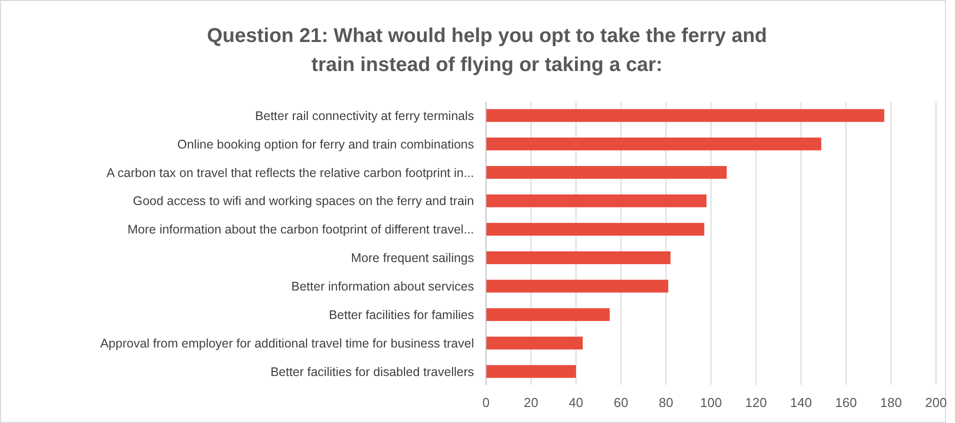 The image size is (955, 423). I want to click on x-tick-label: 140, so click(801, 402).